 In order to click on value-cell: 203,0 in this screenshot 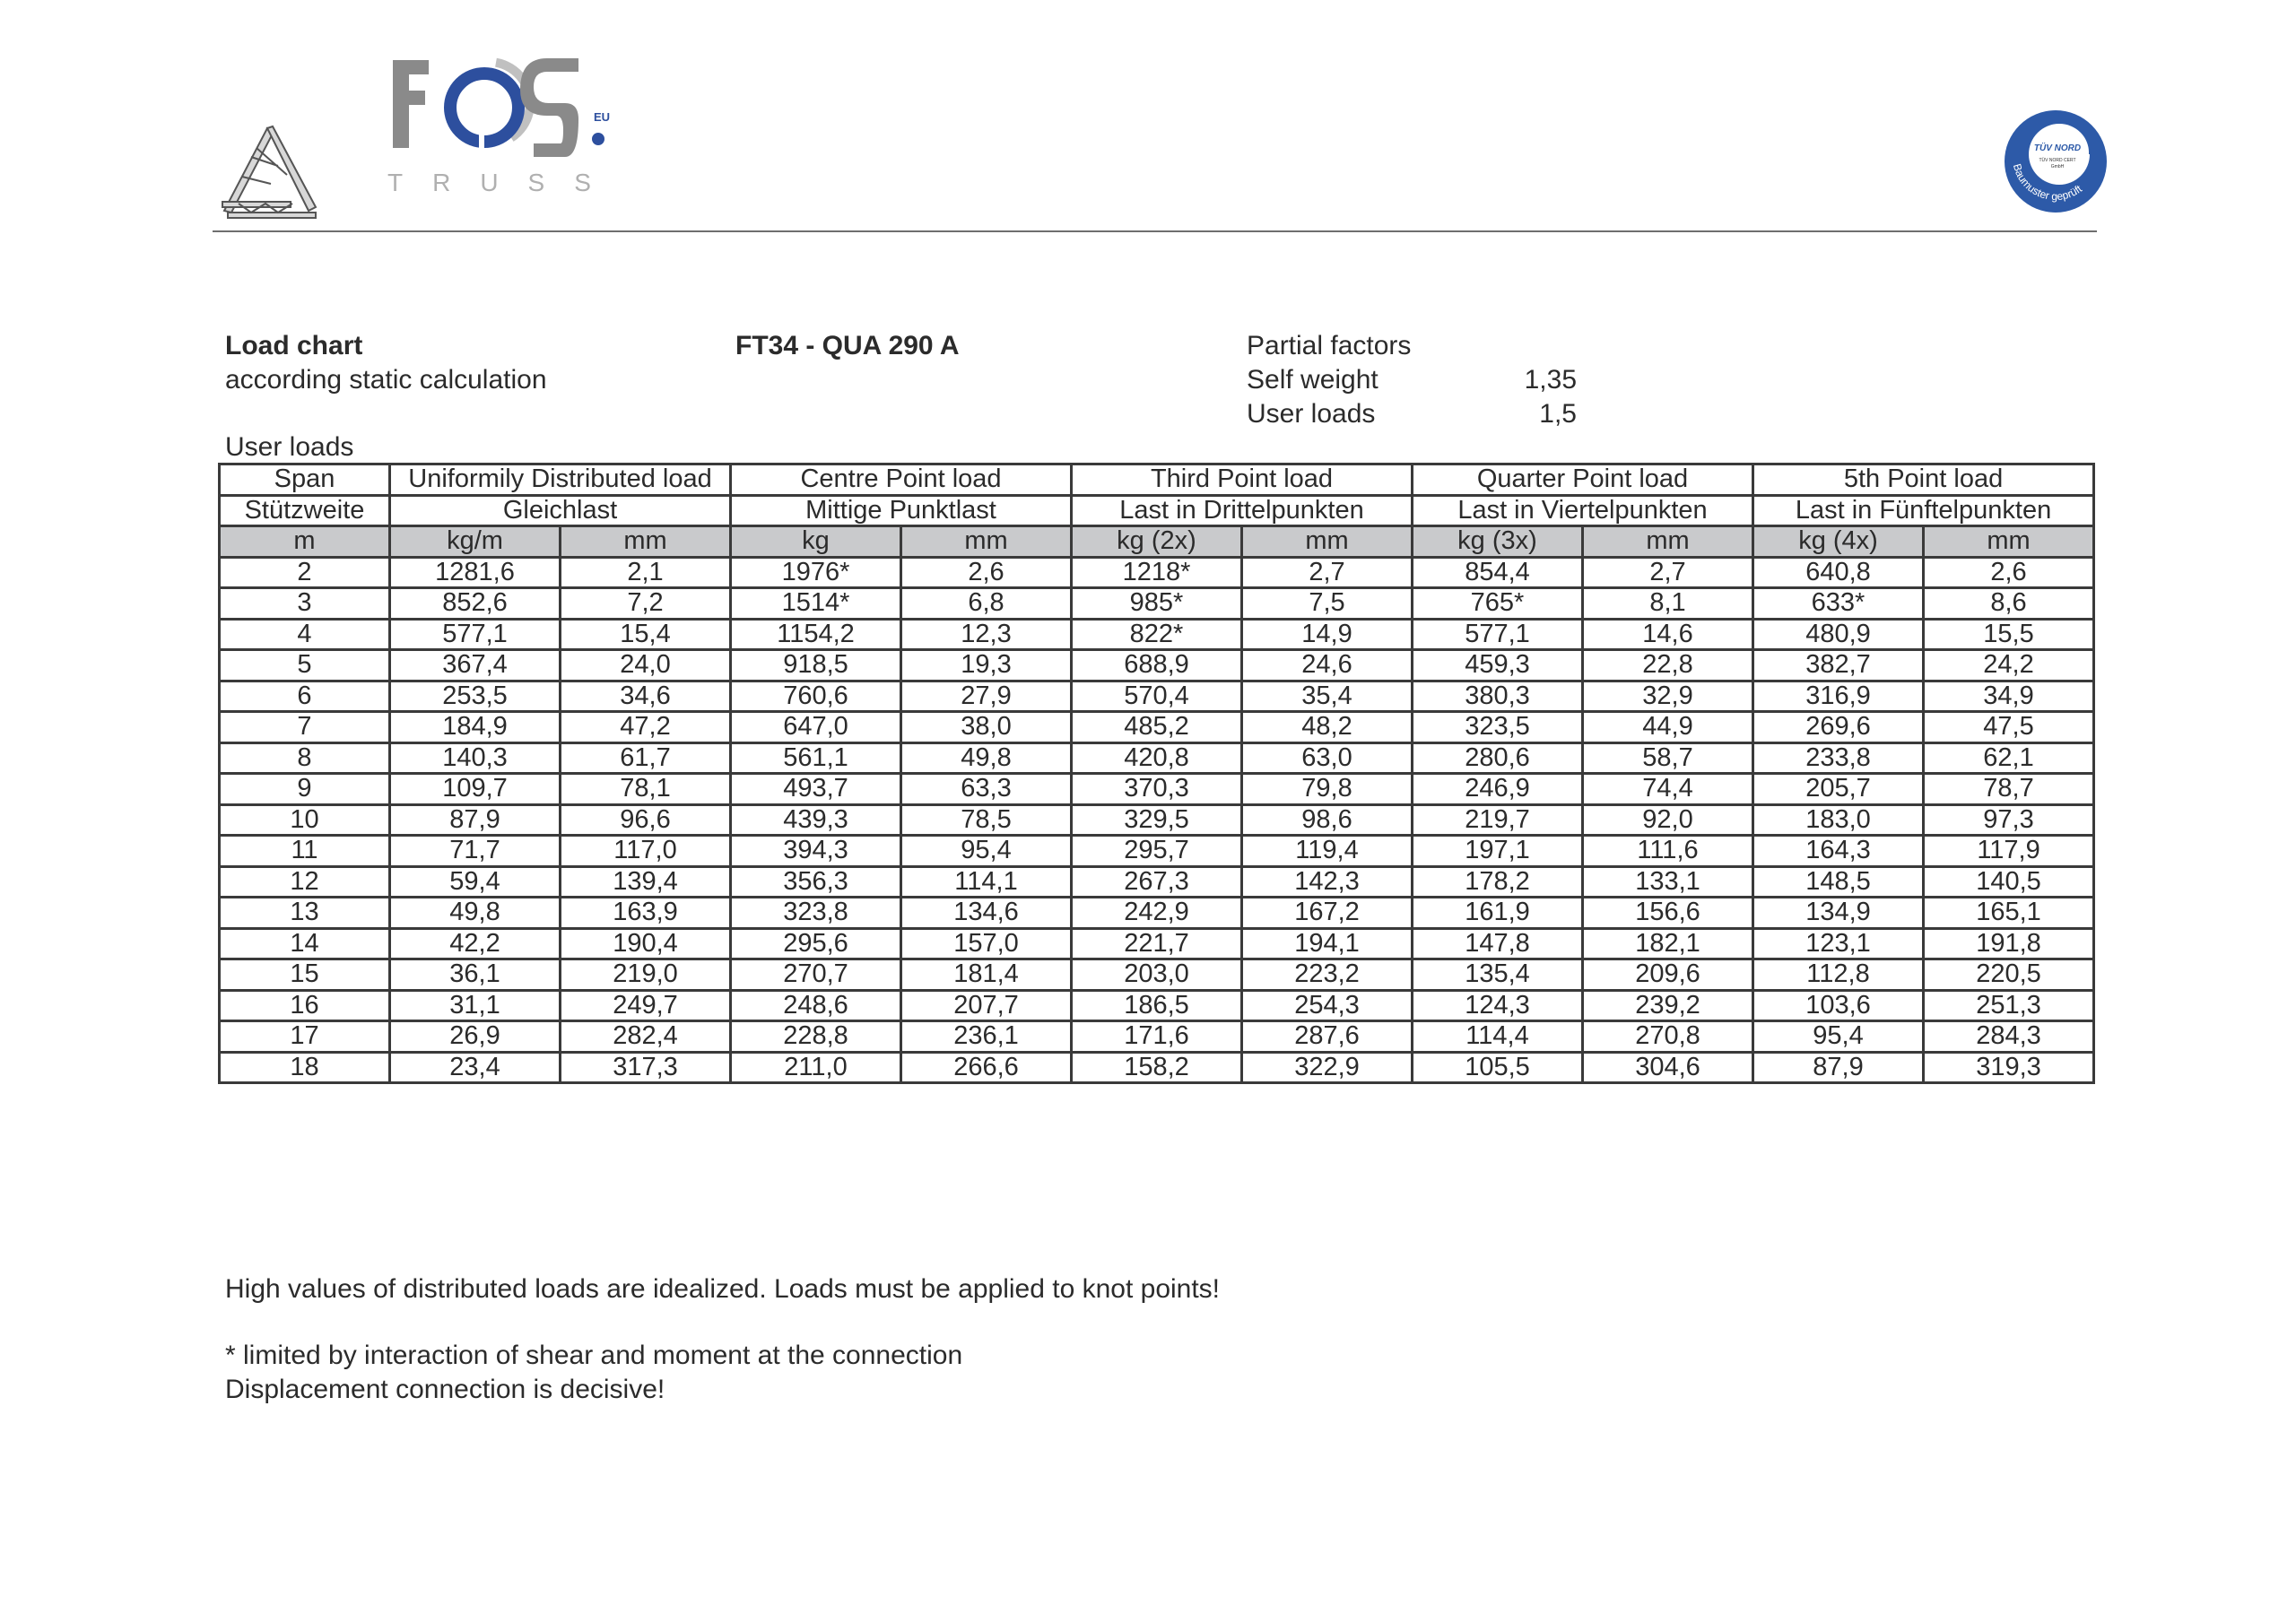, I will do `click(1156, 975)`.